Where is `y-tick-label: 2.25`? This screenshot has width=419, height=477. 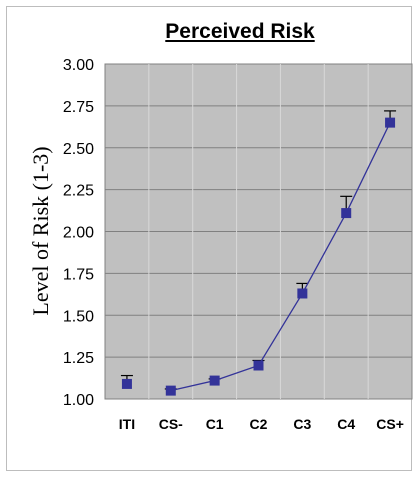 y-tick-label: 2.25 is located at coordinates (78, 191).